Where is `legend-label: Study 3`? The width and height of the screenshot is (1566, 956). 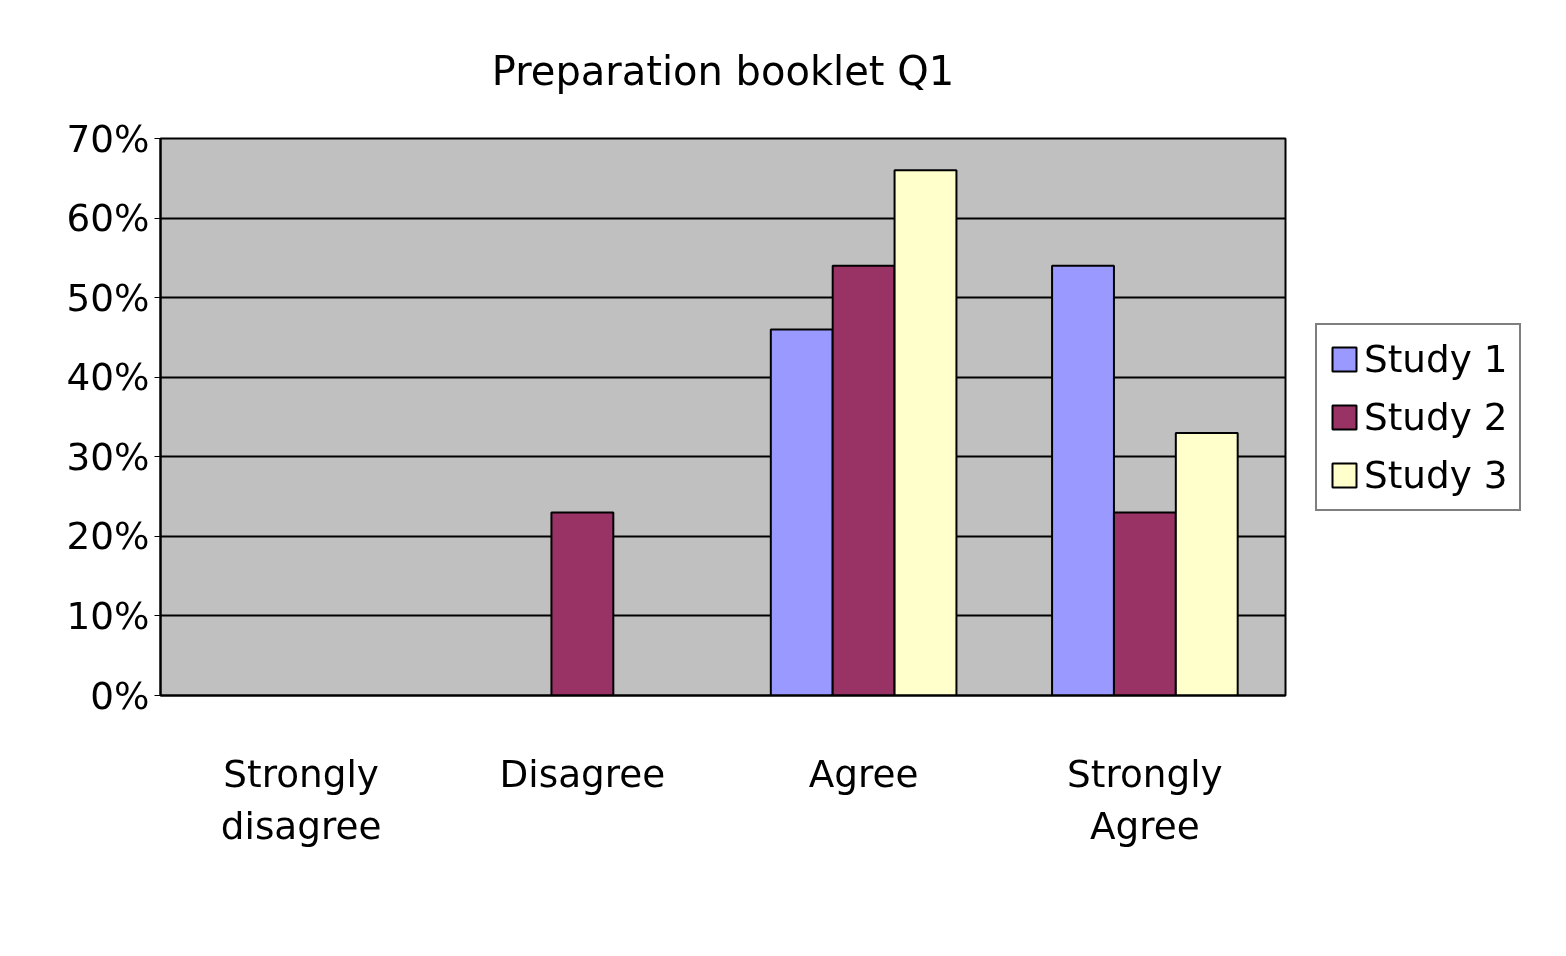 legend-label: Study 3 is located at coordinates (1436, 474).